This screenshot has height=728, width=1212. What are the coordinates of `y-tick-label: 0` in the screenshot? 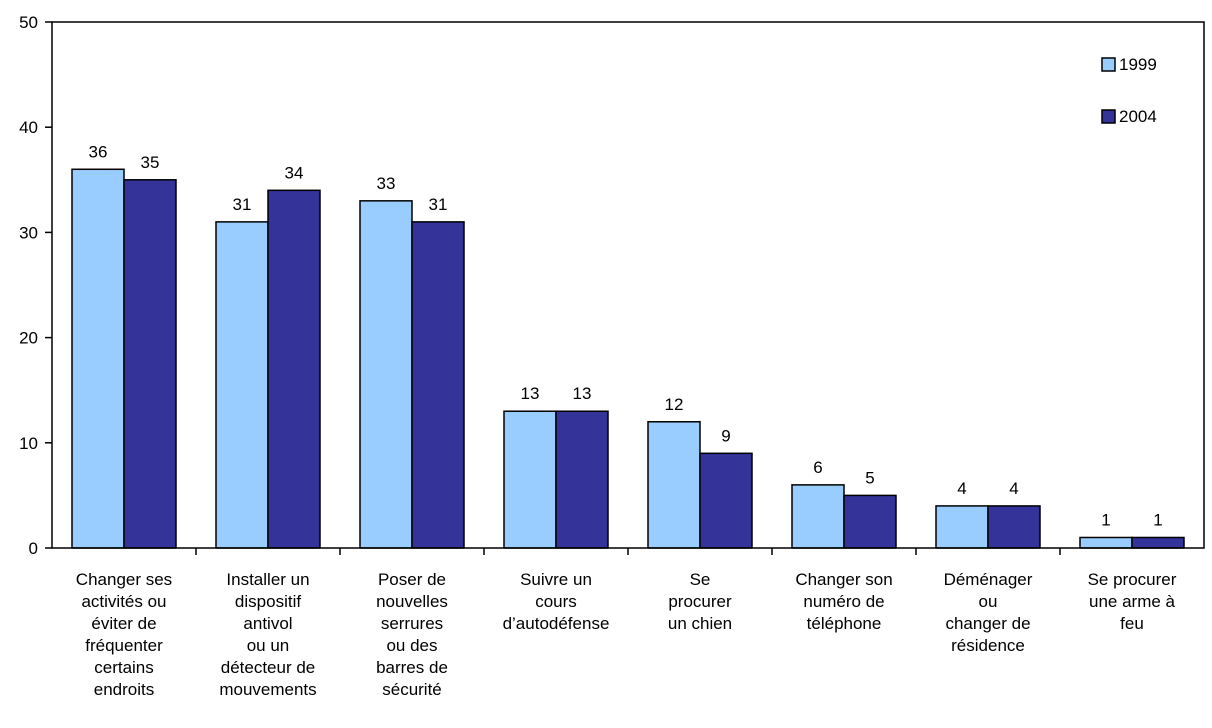 It's located at (33, 548).